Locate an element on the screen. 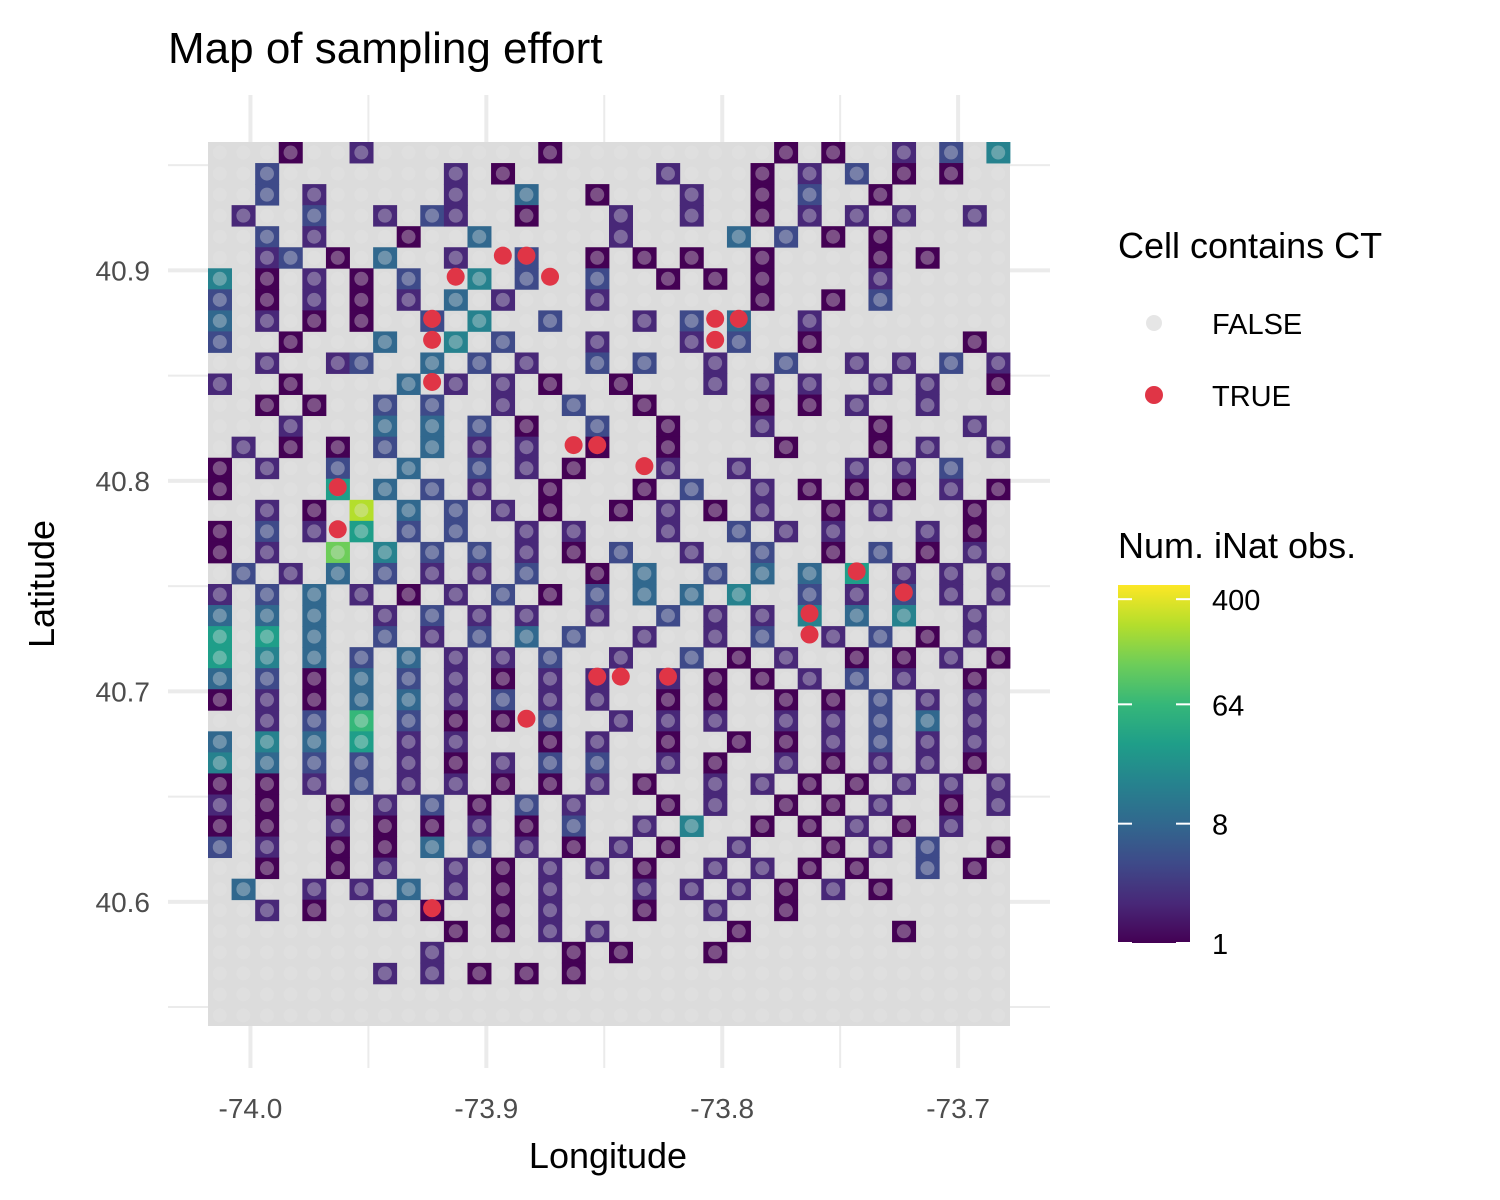  colorbar-title: Num. iNat obs. is located at coordinates (1237, 545).